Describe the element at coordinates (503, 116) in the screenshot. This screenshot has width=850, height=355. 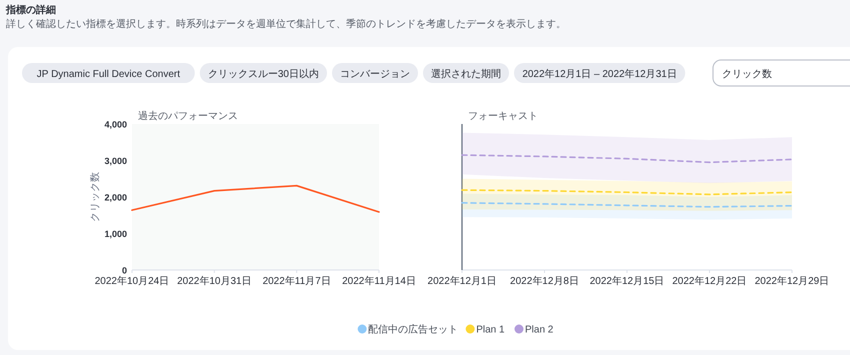
I see `chart-title: フォーキャスト` at that location.